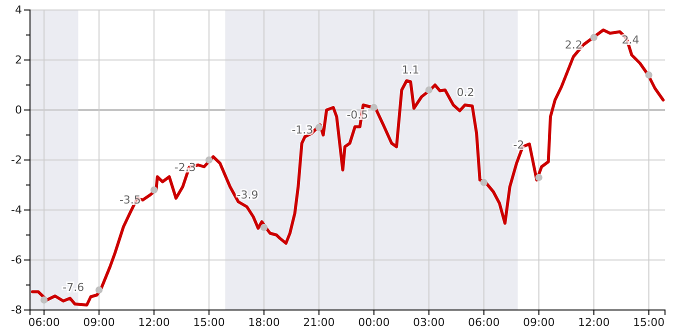  Describe the element at coordinates (18, 110) in the screenshot. I see `y-tick-label: 0` at that location.